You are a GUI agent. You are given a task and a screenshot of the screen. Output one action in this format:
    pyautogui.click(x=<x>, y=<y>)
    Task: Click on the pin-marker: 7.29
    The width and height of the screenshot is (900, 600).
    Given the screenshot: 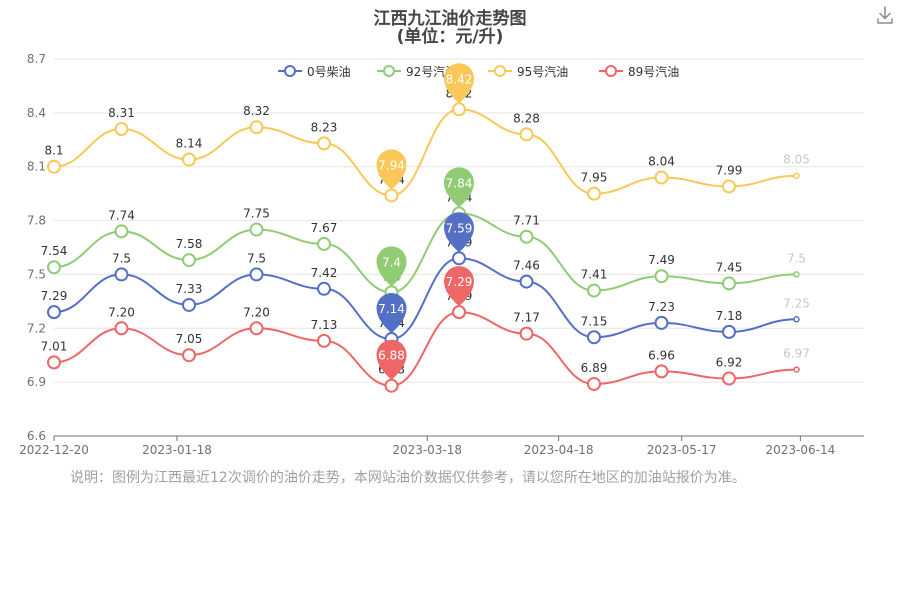 What is the action you would take?
    pyautogui.click(x=459, y=286)
    